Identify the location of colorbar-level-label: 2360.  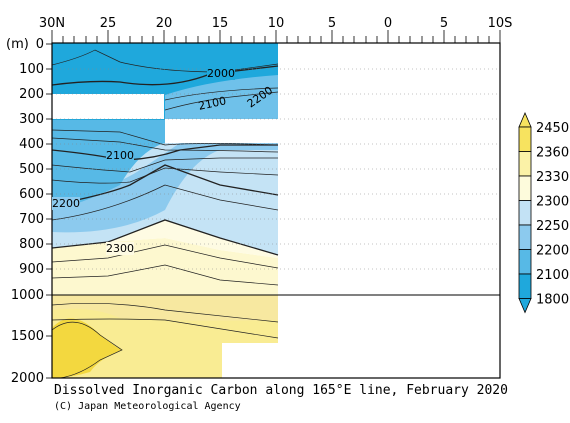
(552, 153).